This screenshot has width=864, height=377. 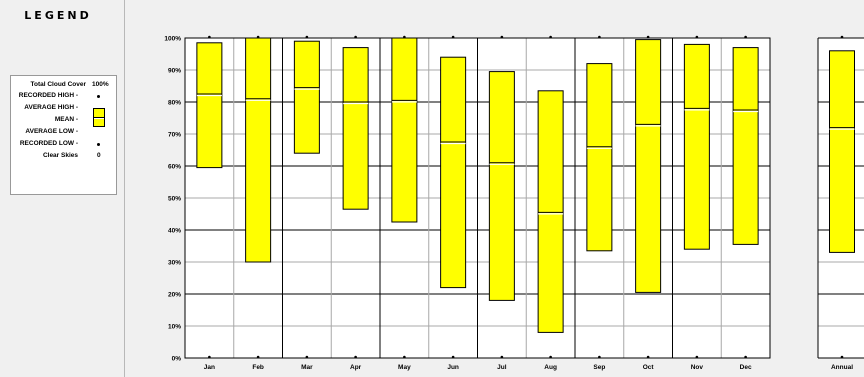 What do you see at coordinates (51, 107) in the screenshot?
I see `legend-average-high-label: AVERAGE HIGH -` at bounding box center [51, 107].